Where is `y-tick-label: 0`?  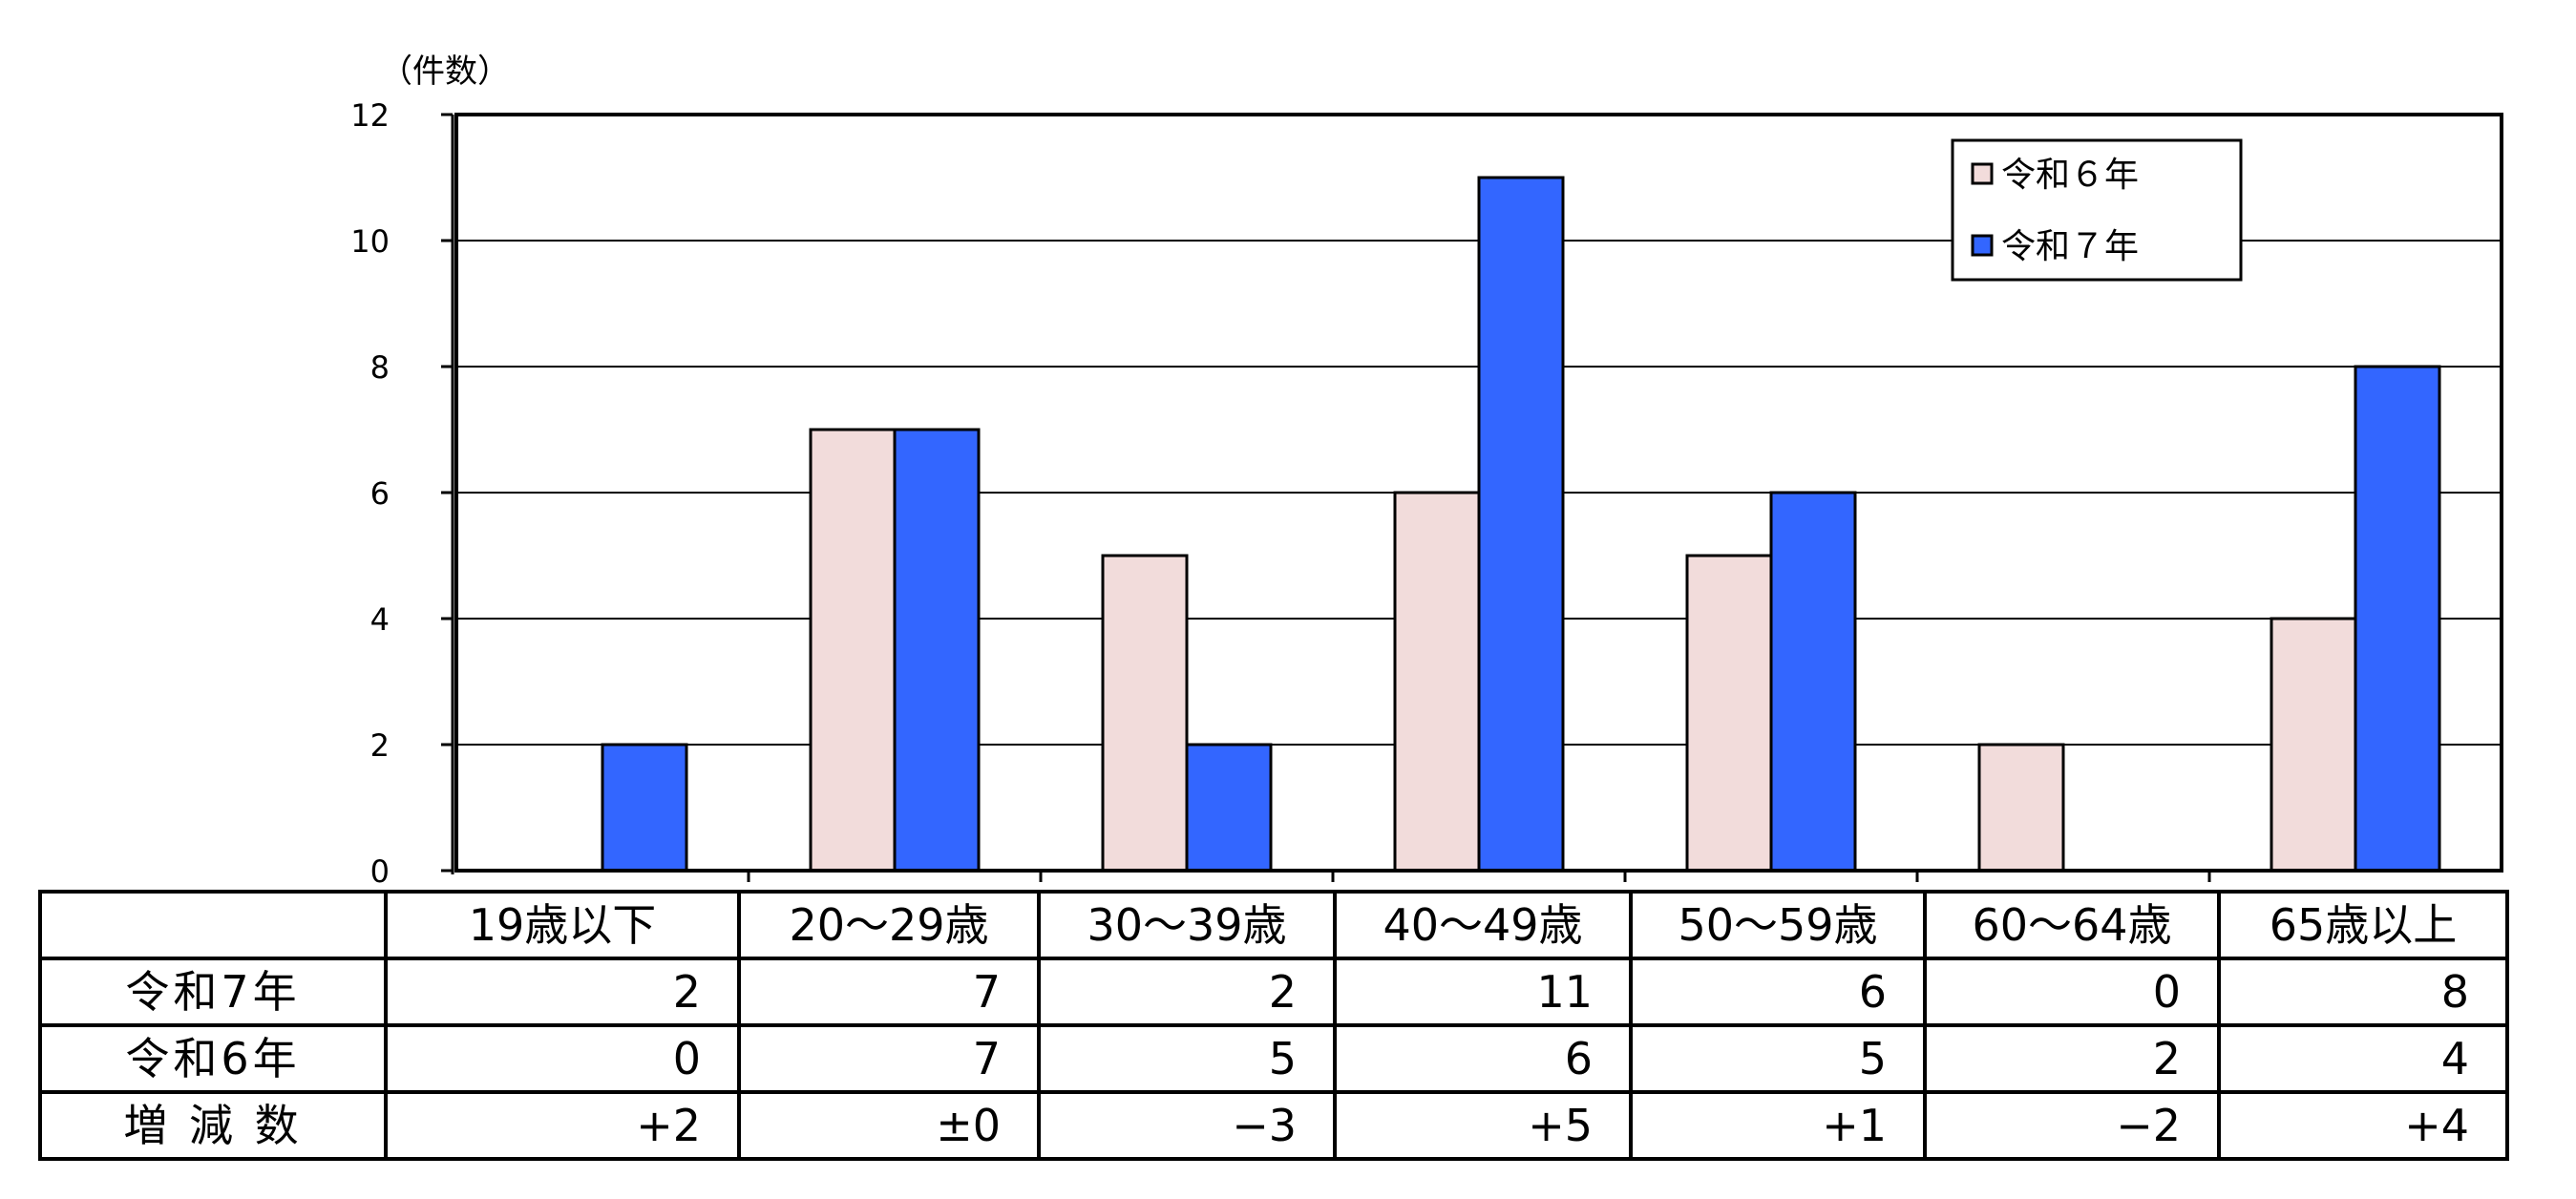 y-tick-label: 0 is located at coordinates (380, 871).